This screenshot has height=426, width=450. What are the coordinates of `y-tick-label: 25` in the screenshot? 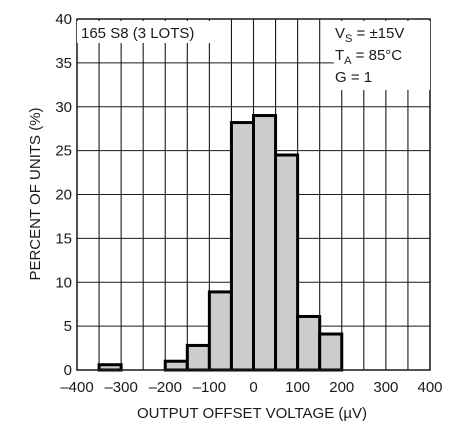 It's located at (63, 151).